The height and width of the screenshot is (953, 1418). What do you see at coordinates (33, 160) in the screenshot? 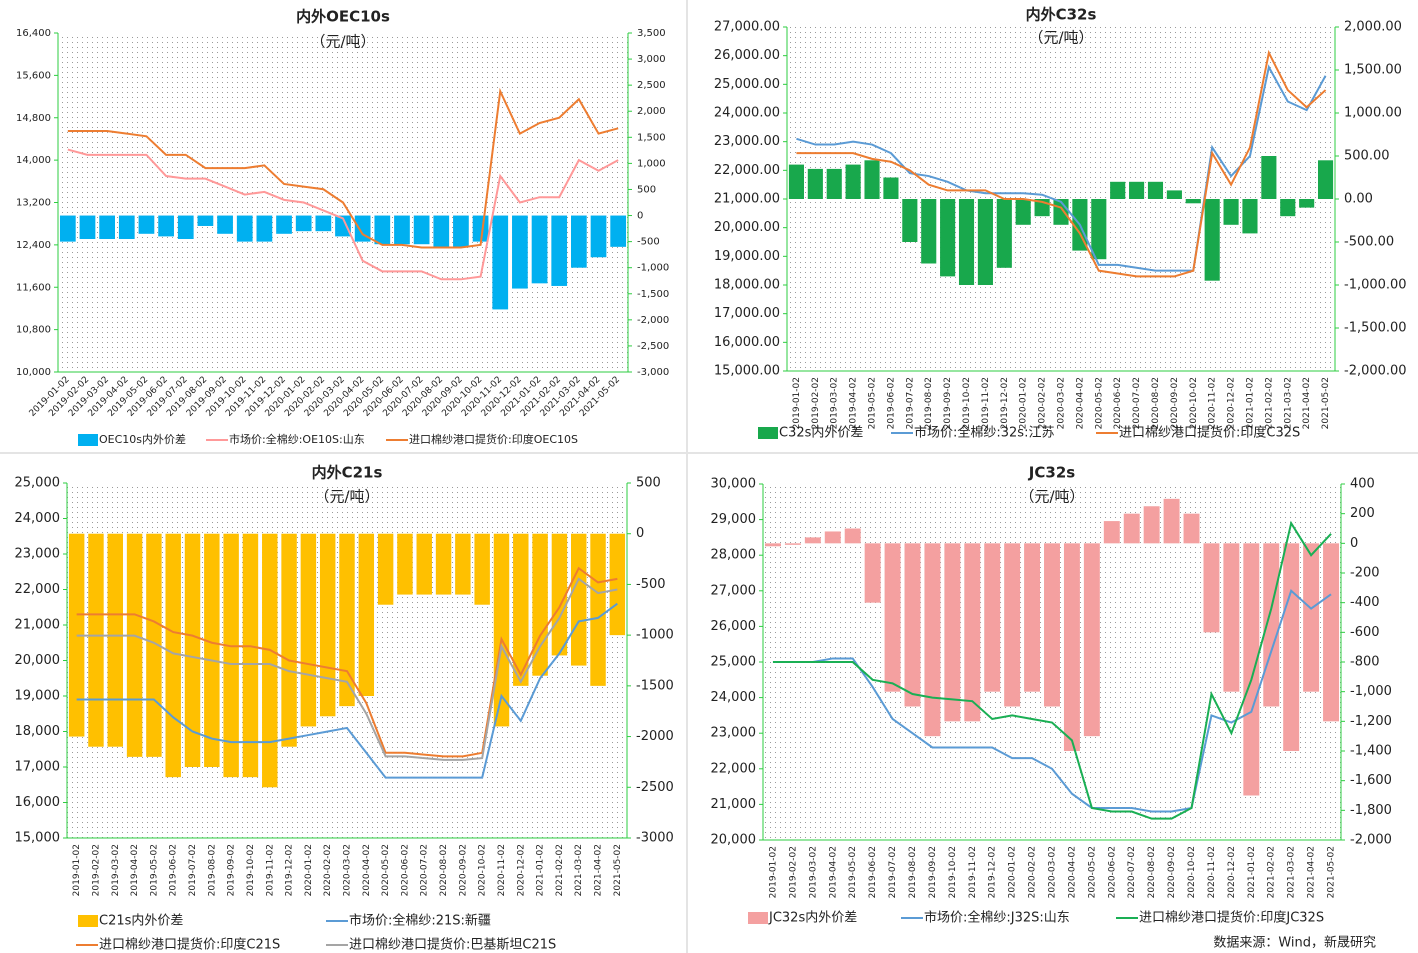
I see `y-tick-label: 14,000` at bounding box center [33, 160].